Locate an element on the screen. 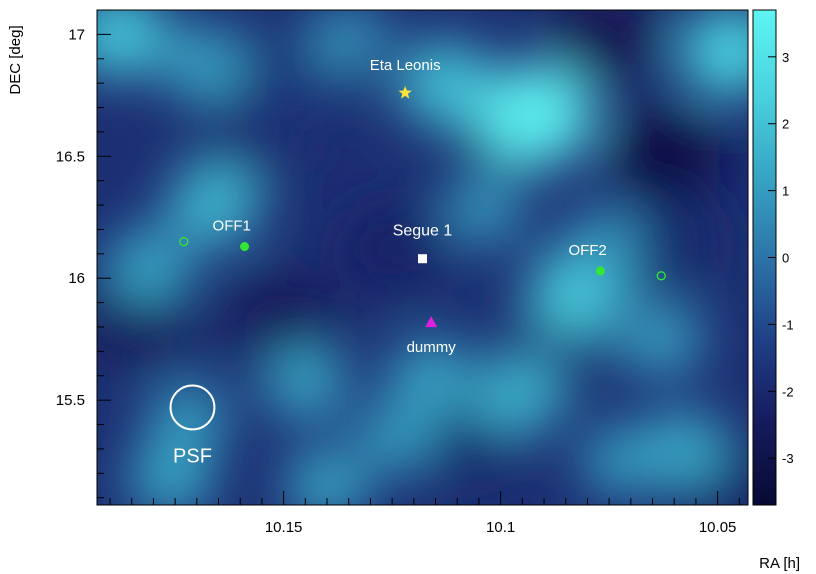  y-axis: 15.5 16 16.5 17 is located at coordinates (83, 254).